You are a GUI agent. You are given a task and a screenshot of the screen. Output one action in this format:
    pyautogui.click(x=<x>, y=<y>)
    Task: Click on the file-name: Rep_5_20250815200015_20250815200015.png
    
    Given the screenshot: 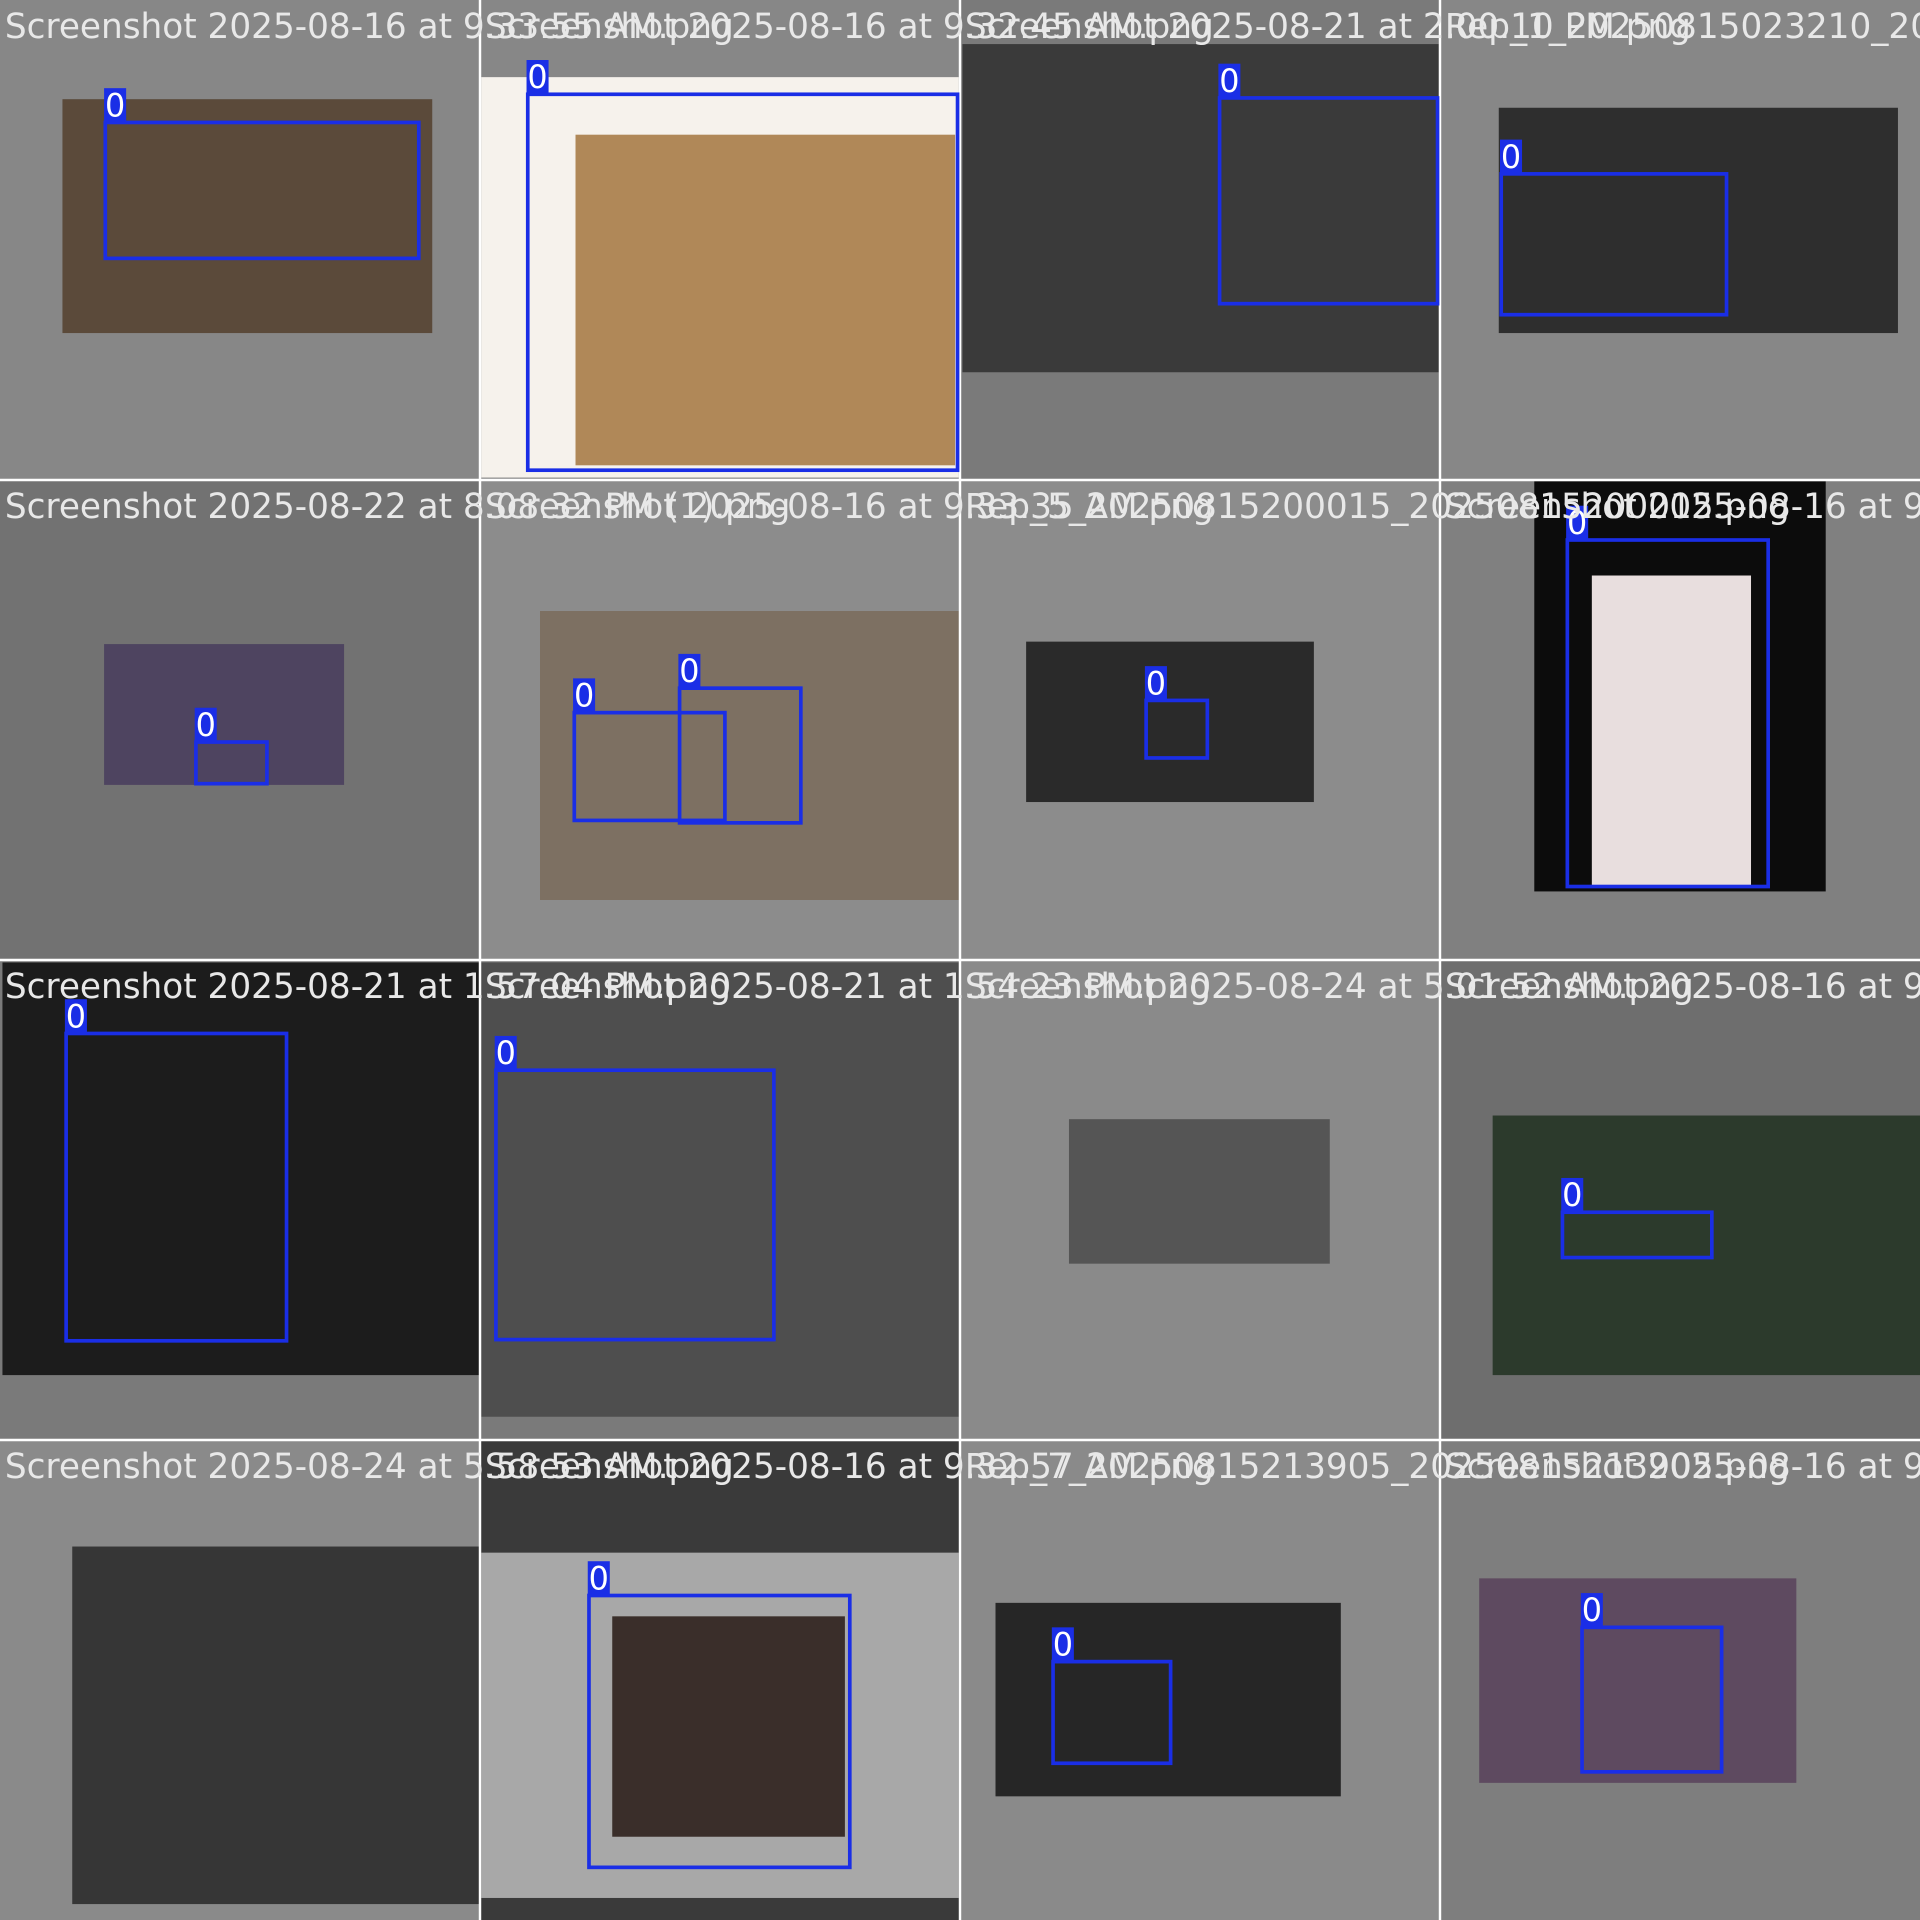 What is the action you would take?
    pyautogui.click(x=1377, y=507)
    